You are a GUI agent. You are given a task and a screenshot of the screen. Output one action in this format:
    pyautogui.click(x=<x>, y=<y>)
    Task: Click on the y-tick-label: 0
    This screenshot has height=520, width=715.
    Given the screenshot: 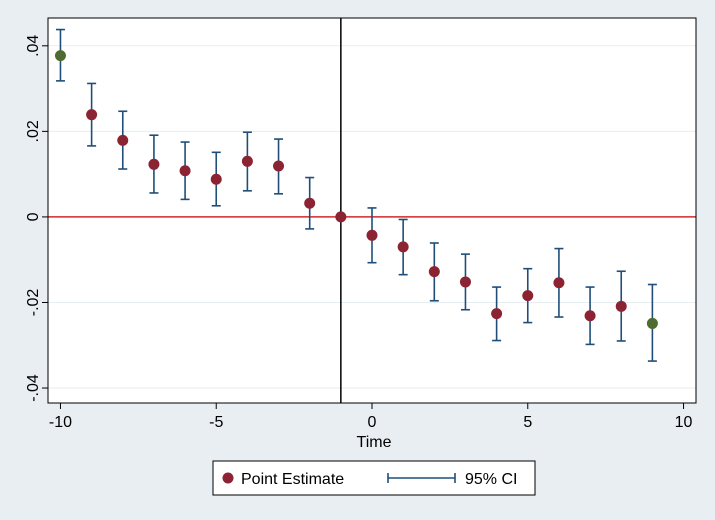 What is the action you would take?
    pyautogui.click(x=33, y=216)
    